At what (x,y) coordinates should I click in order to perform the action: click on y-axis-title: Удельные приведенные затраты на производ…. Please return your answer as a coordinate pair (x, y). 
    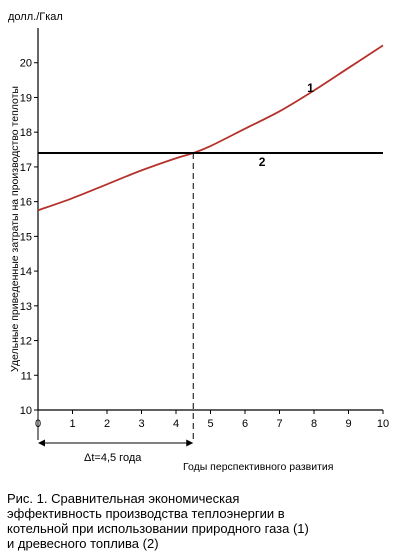
    Looking at the image, I should click on (15, 229).